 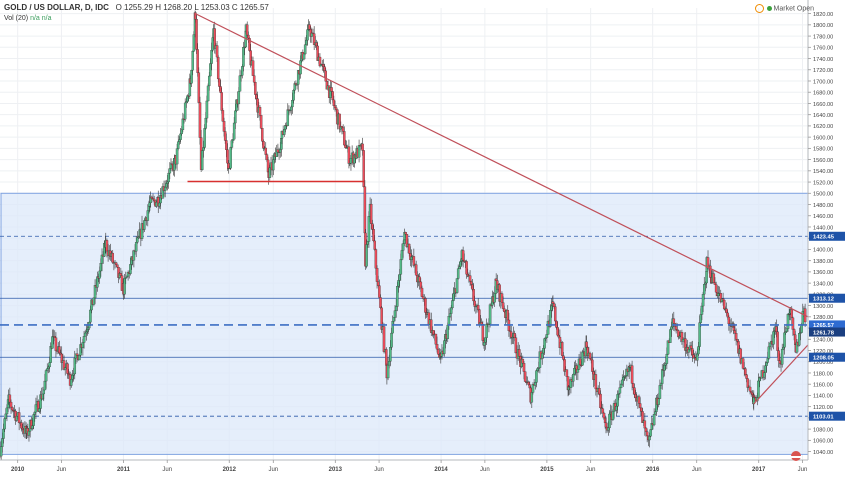 What do you see at coordinates (18, 470) in the screenshot?
I see `x-tick-label: 2010` at bounding box center [18, 470].